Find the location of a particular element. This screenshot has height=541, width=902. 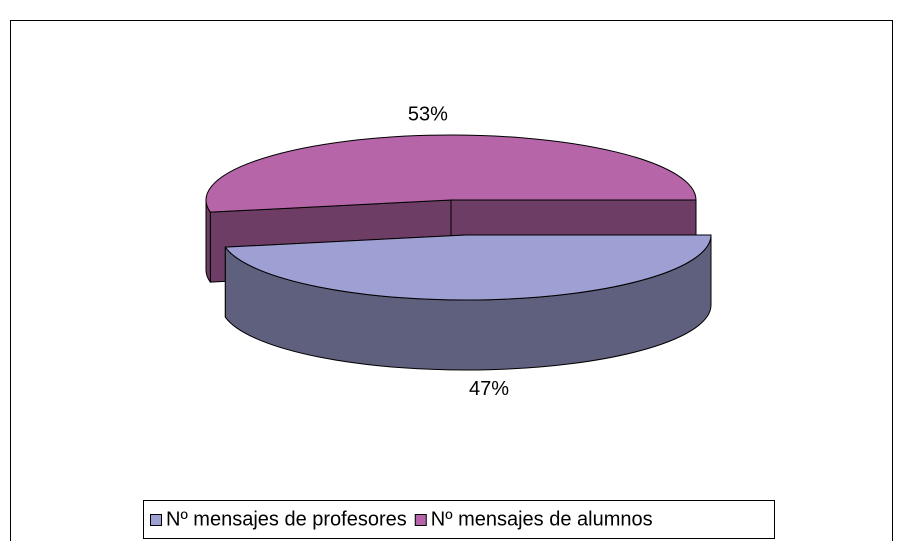

legend-label: Nº mensajes de profesores is located at coordinates (286, 519).